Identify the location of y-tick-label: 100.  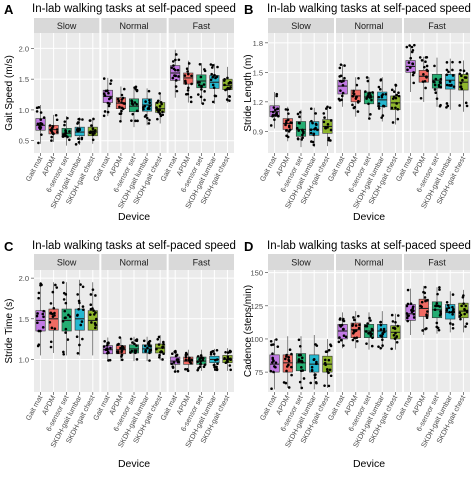
(256, 339).